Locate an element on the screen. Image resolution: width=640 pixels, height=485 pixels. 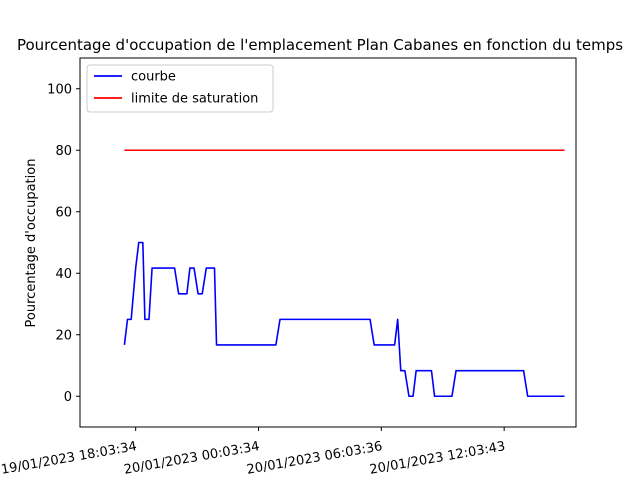
y-tick-label: 40 is located at coordinates (63, 274).